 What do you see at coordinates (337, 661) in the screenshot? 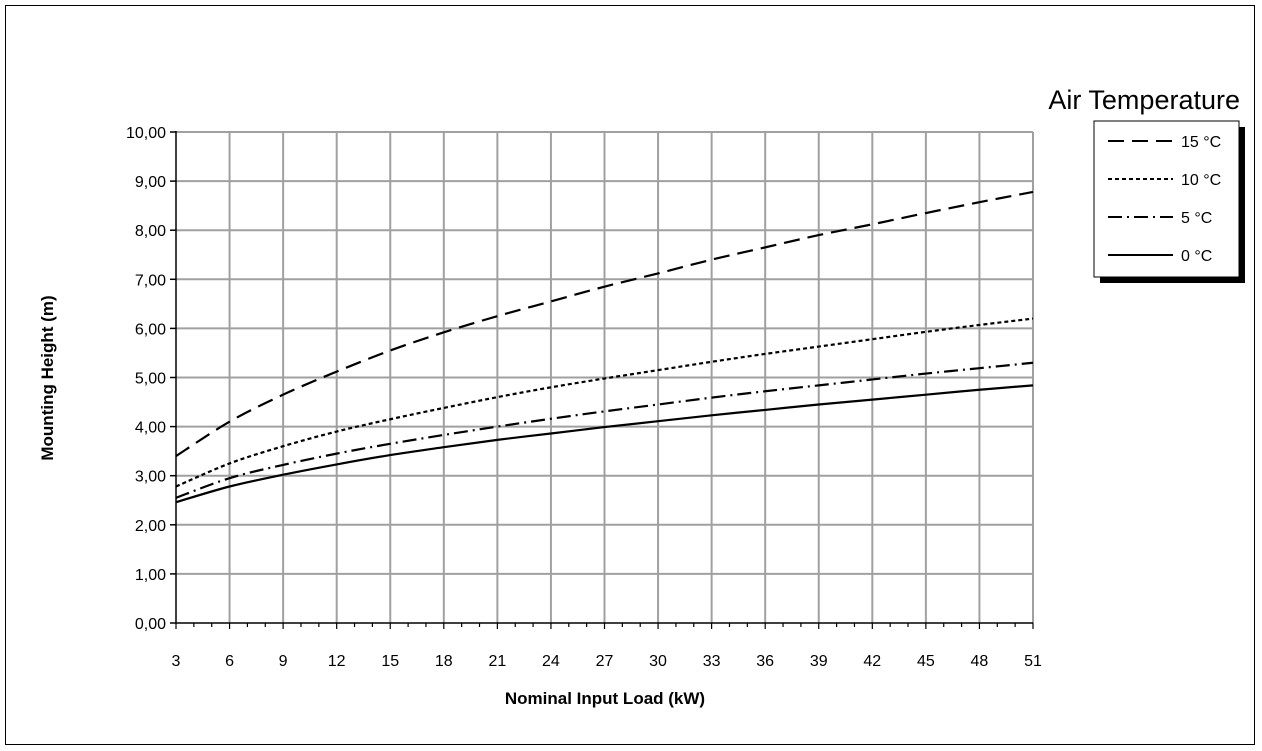
I see `x-tick-label: 12` at bounding box center [337, 661].